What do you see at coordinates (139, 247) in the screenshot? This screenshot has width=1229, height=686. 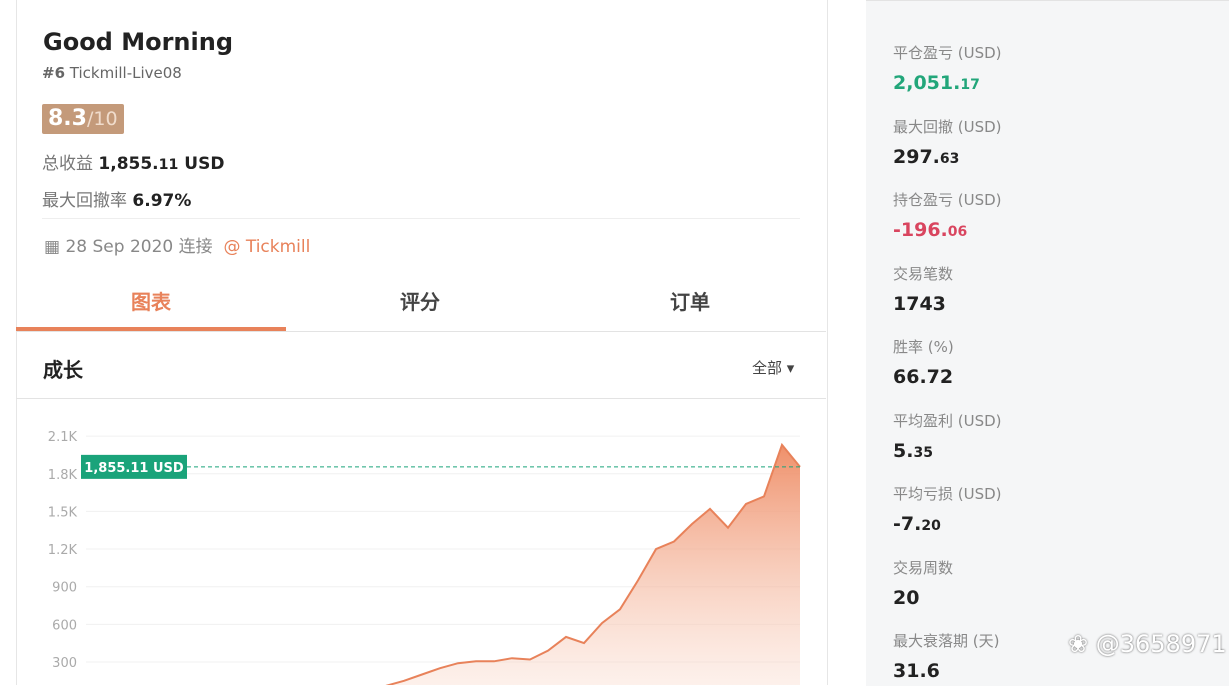 I see `date: 28 Sep 2020 连接` at bounding box center [139, 247].